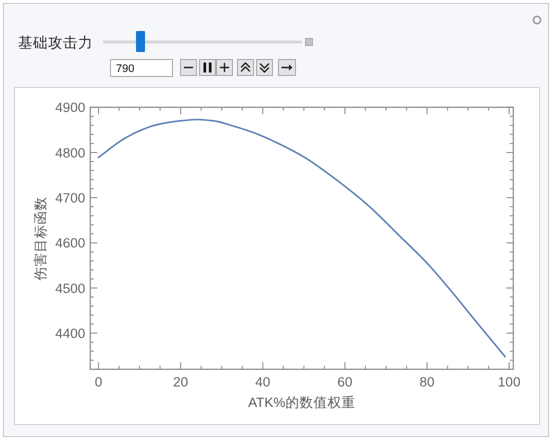 This screenshot has height=440, width=556. What do you see at coordinates (302, 402) in the screenshot?
I see `x-axis-title: ATK%的数值权重` at bounding box center [302, 402].